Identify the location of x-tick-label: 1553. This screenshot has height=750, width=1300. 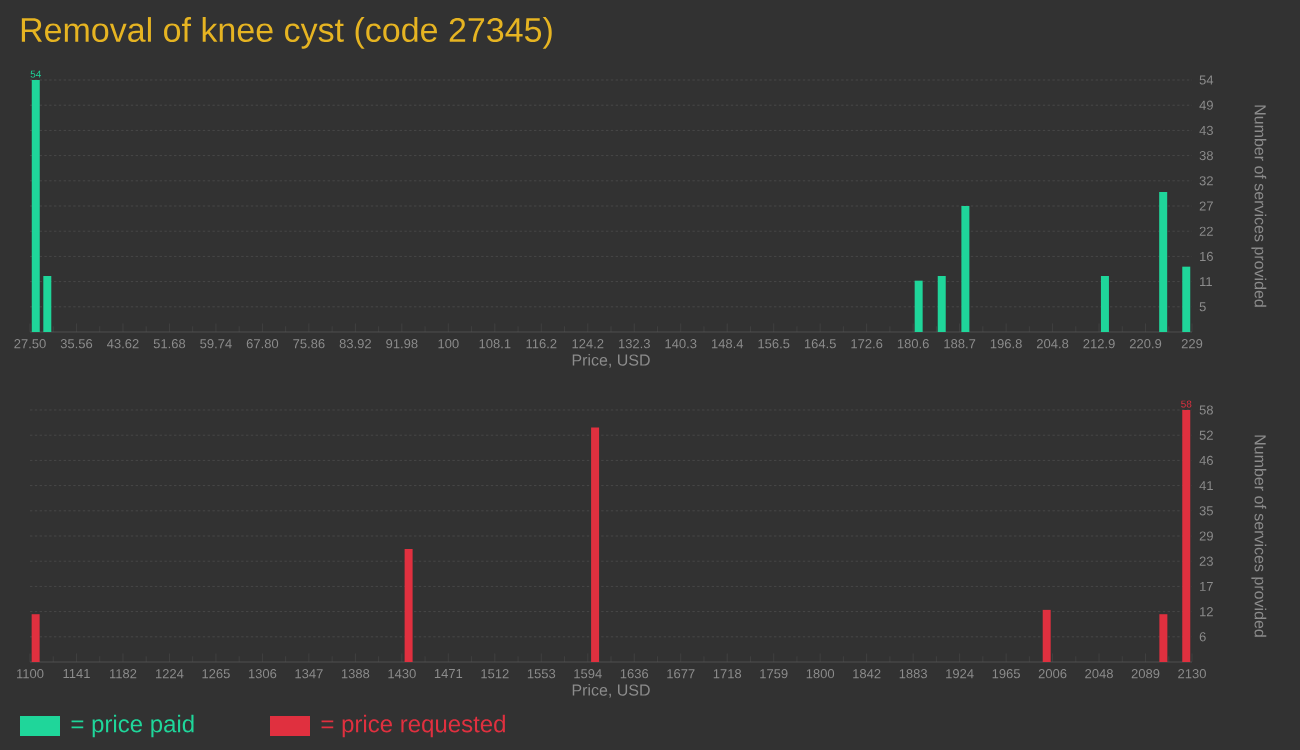
(541, 674).